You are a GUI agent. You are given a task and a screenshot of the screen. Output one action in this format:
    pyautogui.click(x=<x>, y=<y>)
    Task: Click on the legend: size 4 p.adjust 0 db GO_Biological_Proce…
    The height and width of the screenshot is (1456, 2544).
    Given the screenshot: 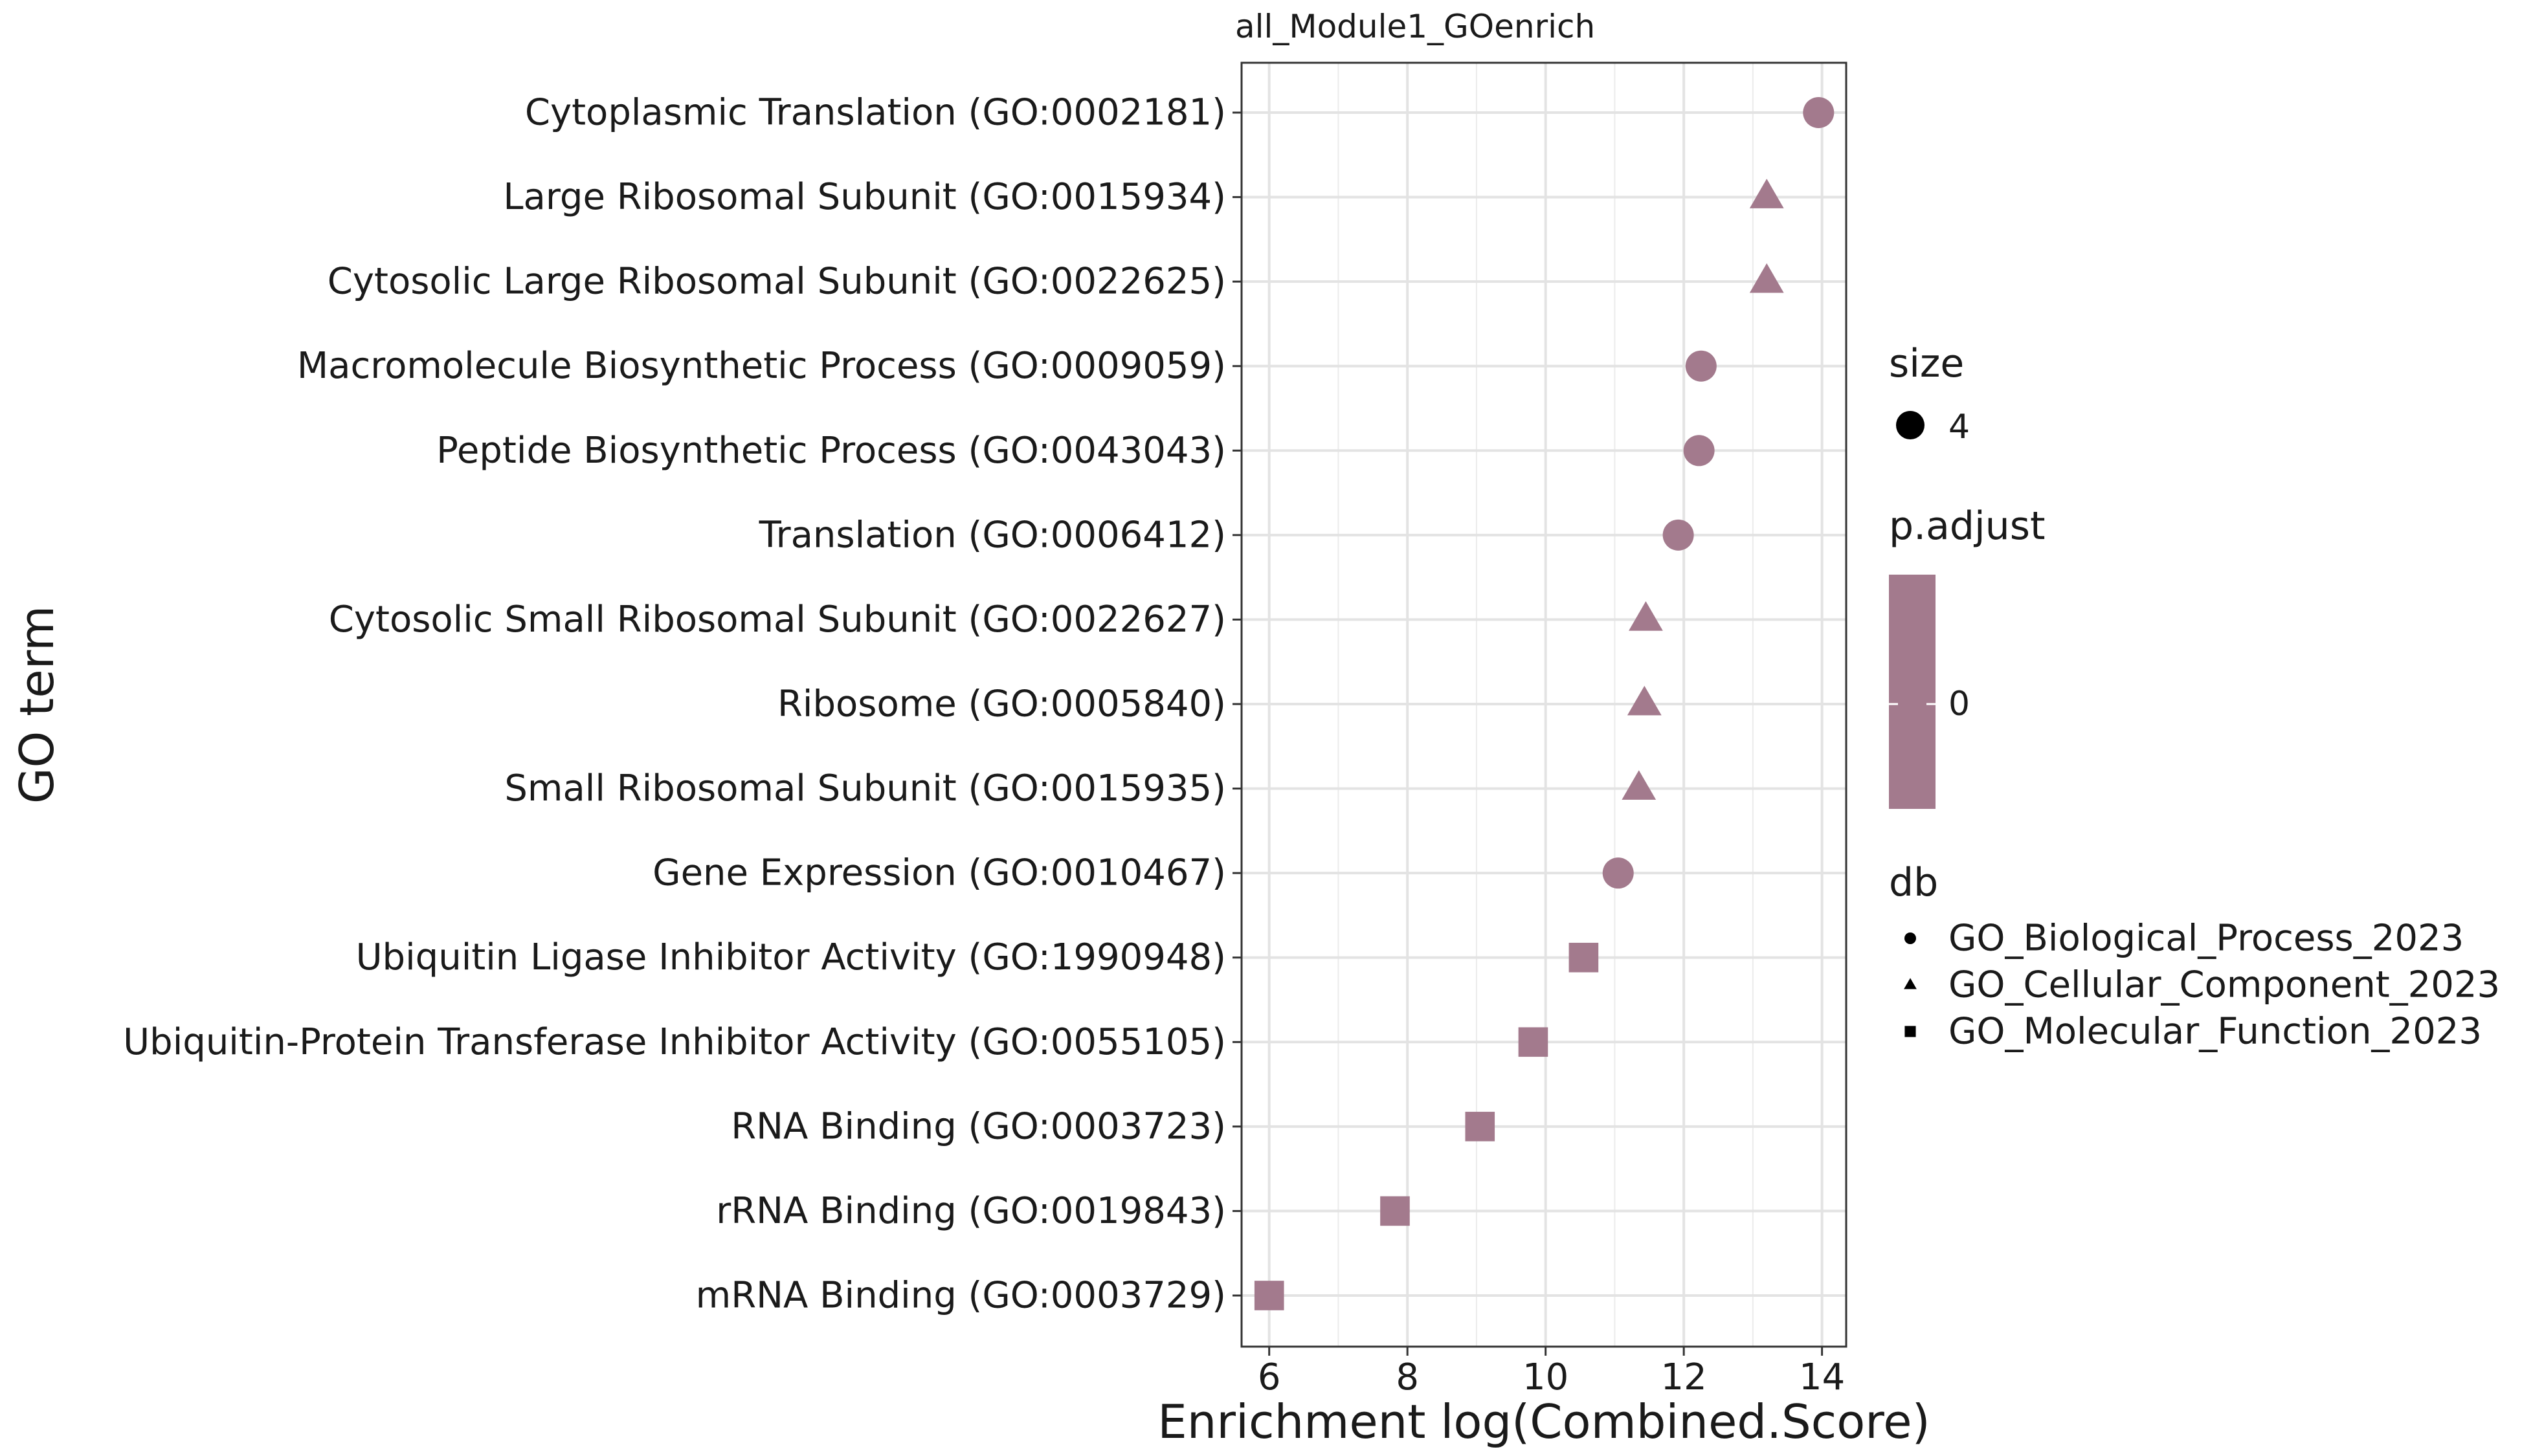 What is the action you would take?
    pyautogui.click(x=2194, y=697)
    